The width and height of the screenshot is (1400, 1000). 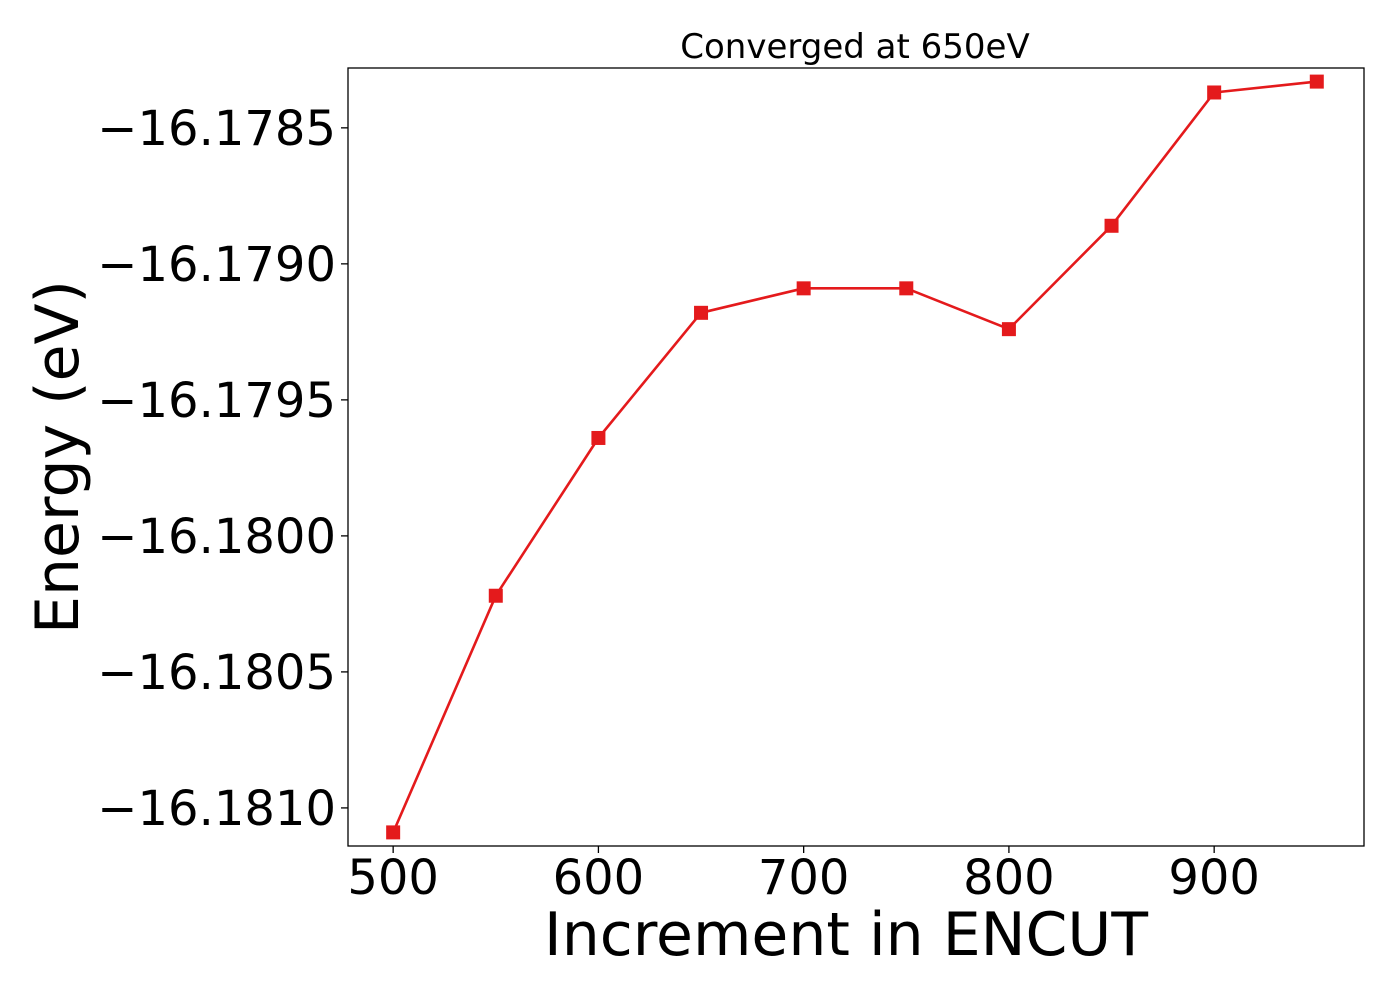 What do you see at coordinates (216, 401) in the screenshot?
I see `y-tick-label: −16.1795` at bounding box center [216, 401].